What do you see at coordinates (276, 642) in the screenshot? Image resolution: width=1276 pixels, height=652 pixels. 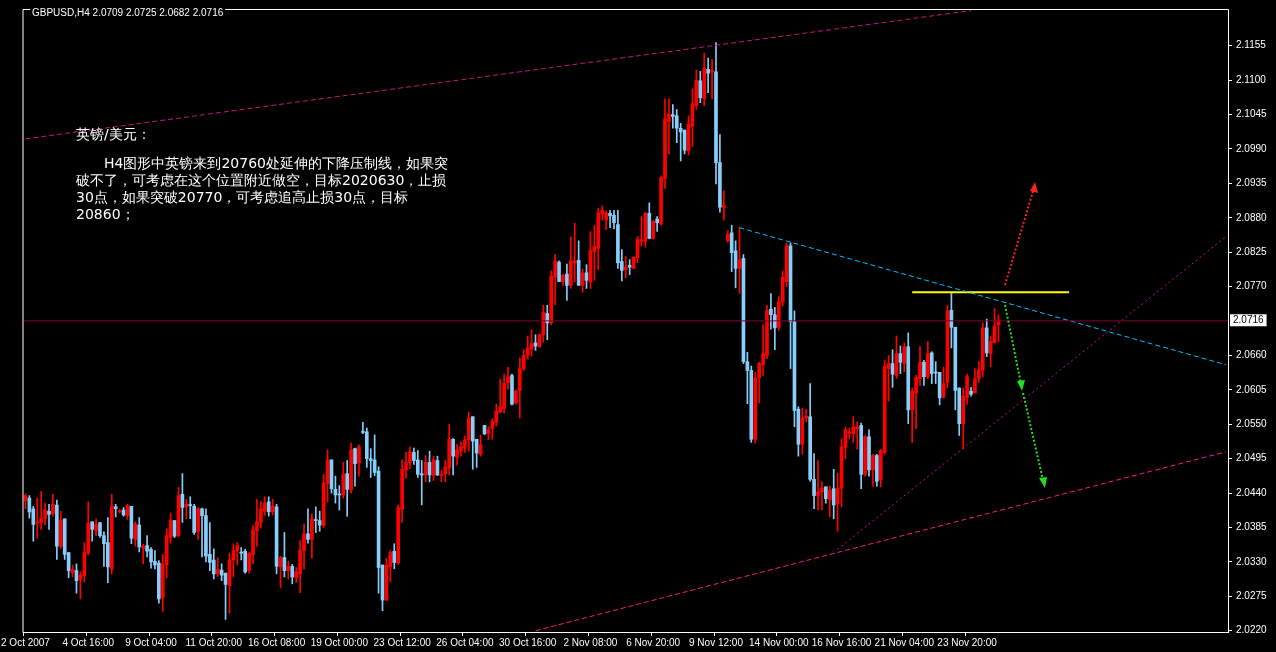 I see `x-tick-label: 16 Oct 08:00` at bounding box center [276, 642].